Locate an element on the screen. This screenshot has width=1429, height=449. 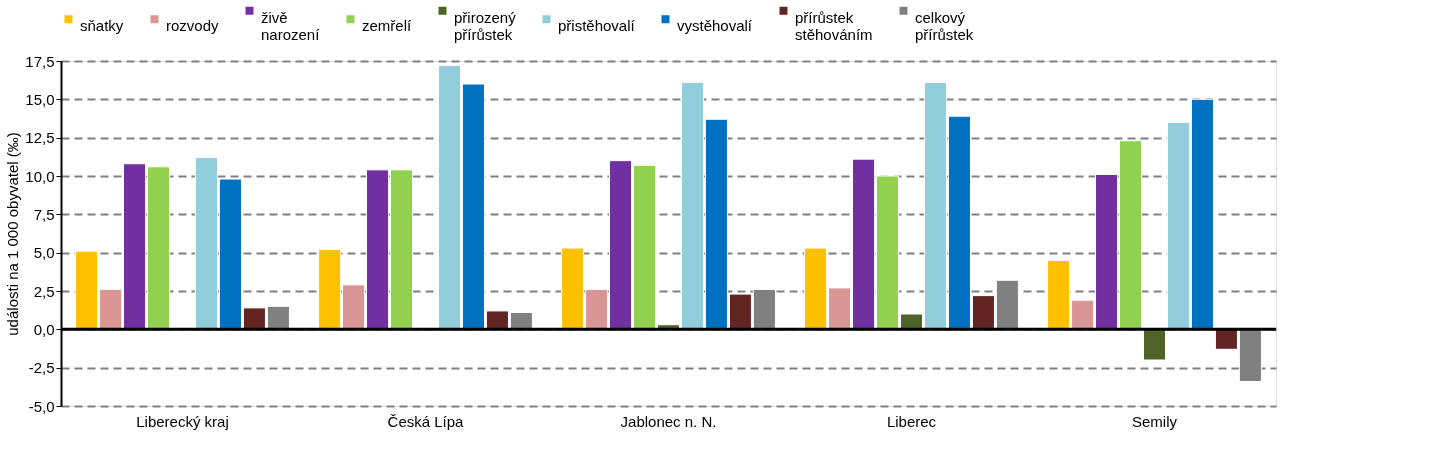
legend-label: přirozený přírůstek is located at coordinates (485, 25).